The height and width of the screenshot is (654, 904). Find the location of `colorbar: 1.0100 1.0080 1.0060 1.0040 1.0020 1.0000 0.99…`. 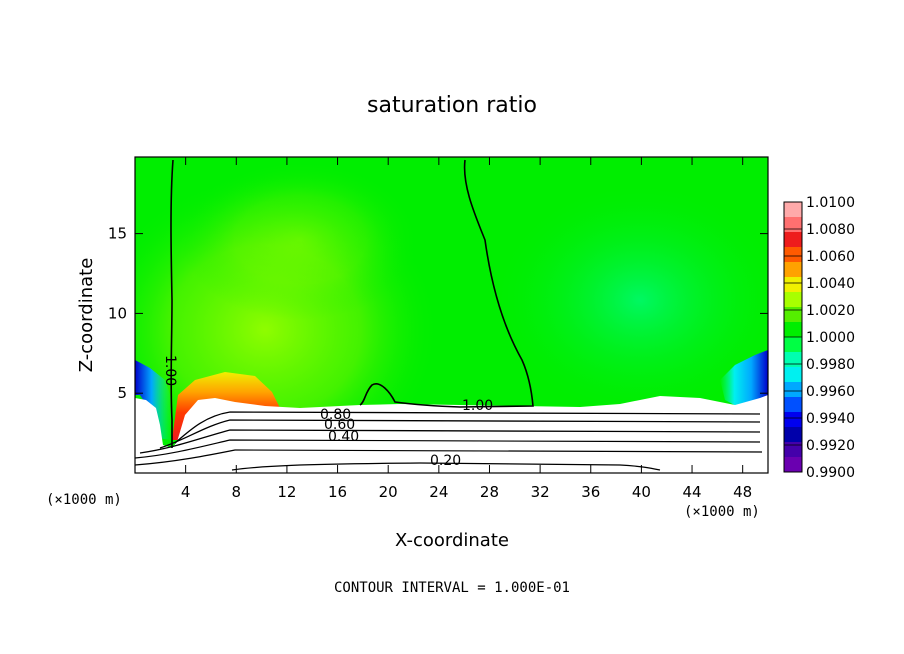

colorbar: 1.0100 1.0080 1.0060 1.0040 1.0020 1.0000 0.99… is located at coordinates (819, 338).